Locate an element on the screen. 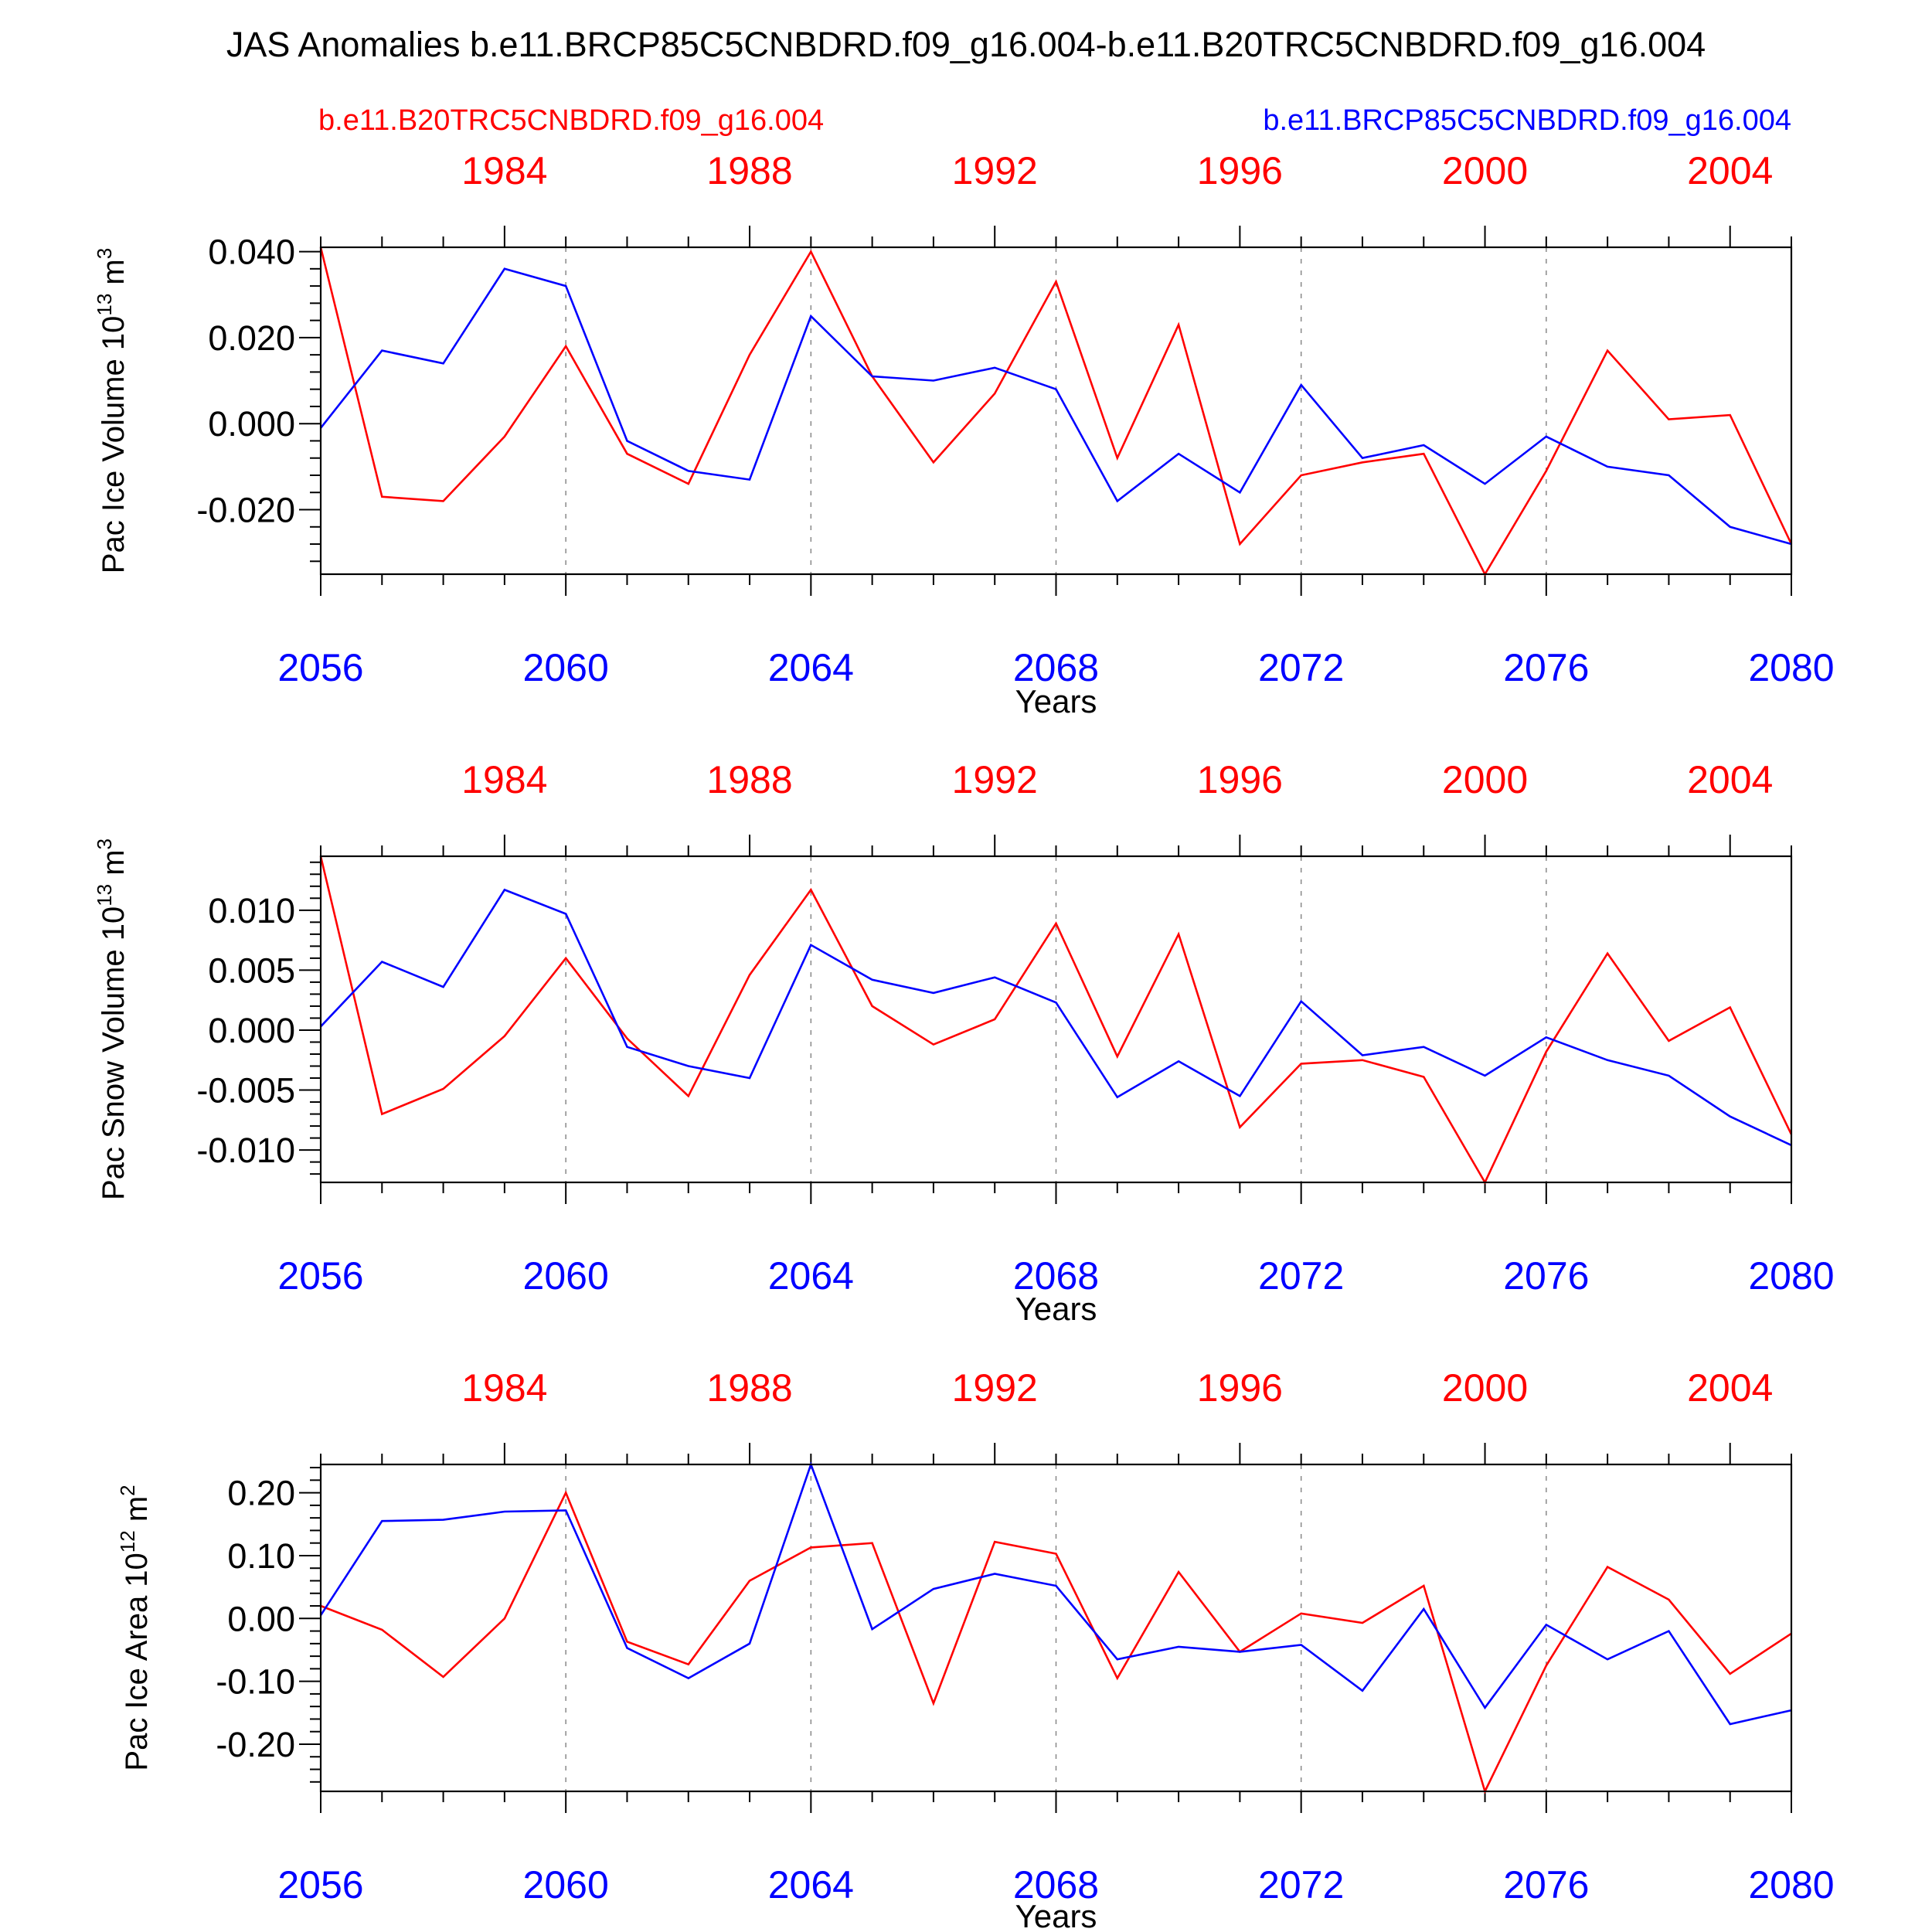  y-tick-label: 0.10 is located at coordinates (261, 1556).